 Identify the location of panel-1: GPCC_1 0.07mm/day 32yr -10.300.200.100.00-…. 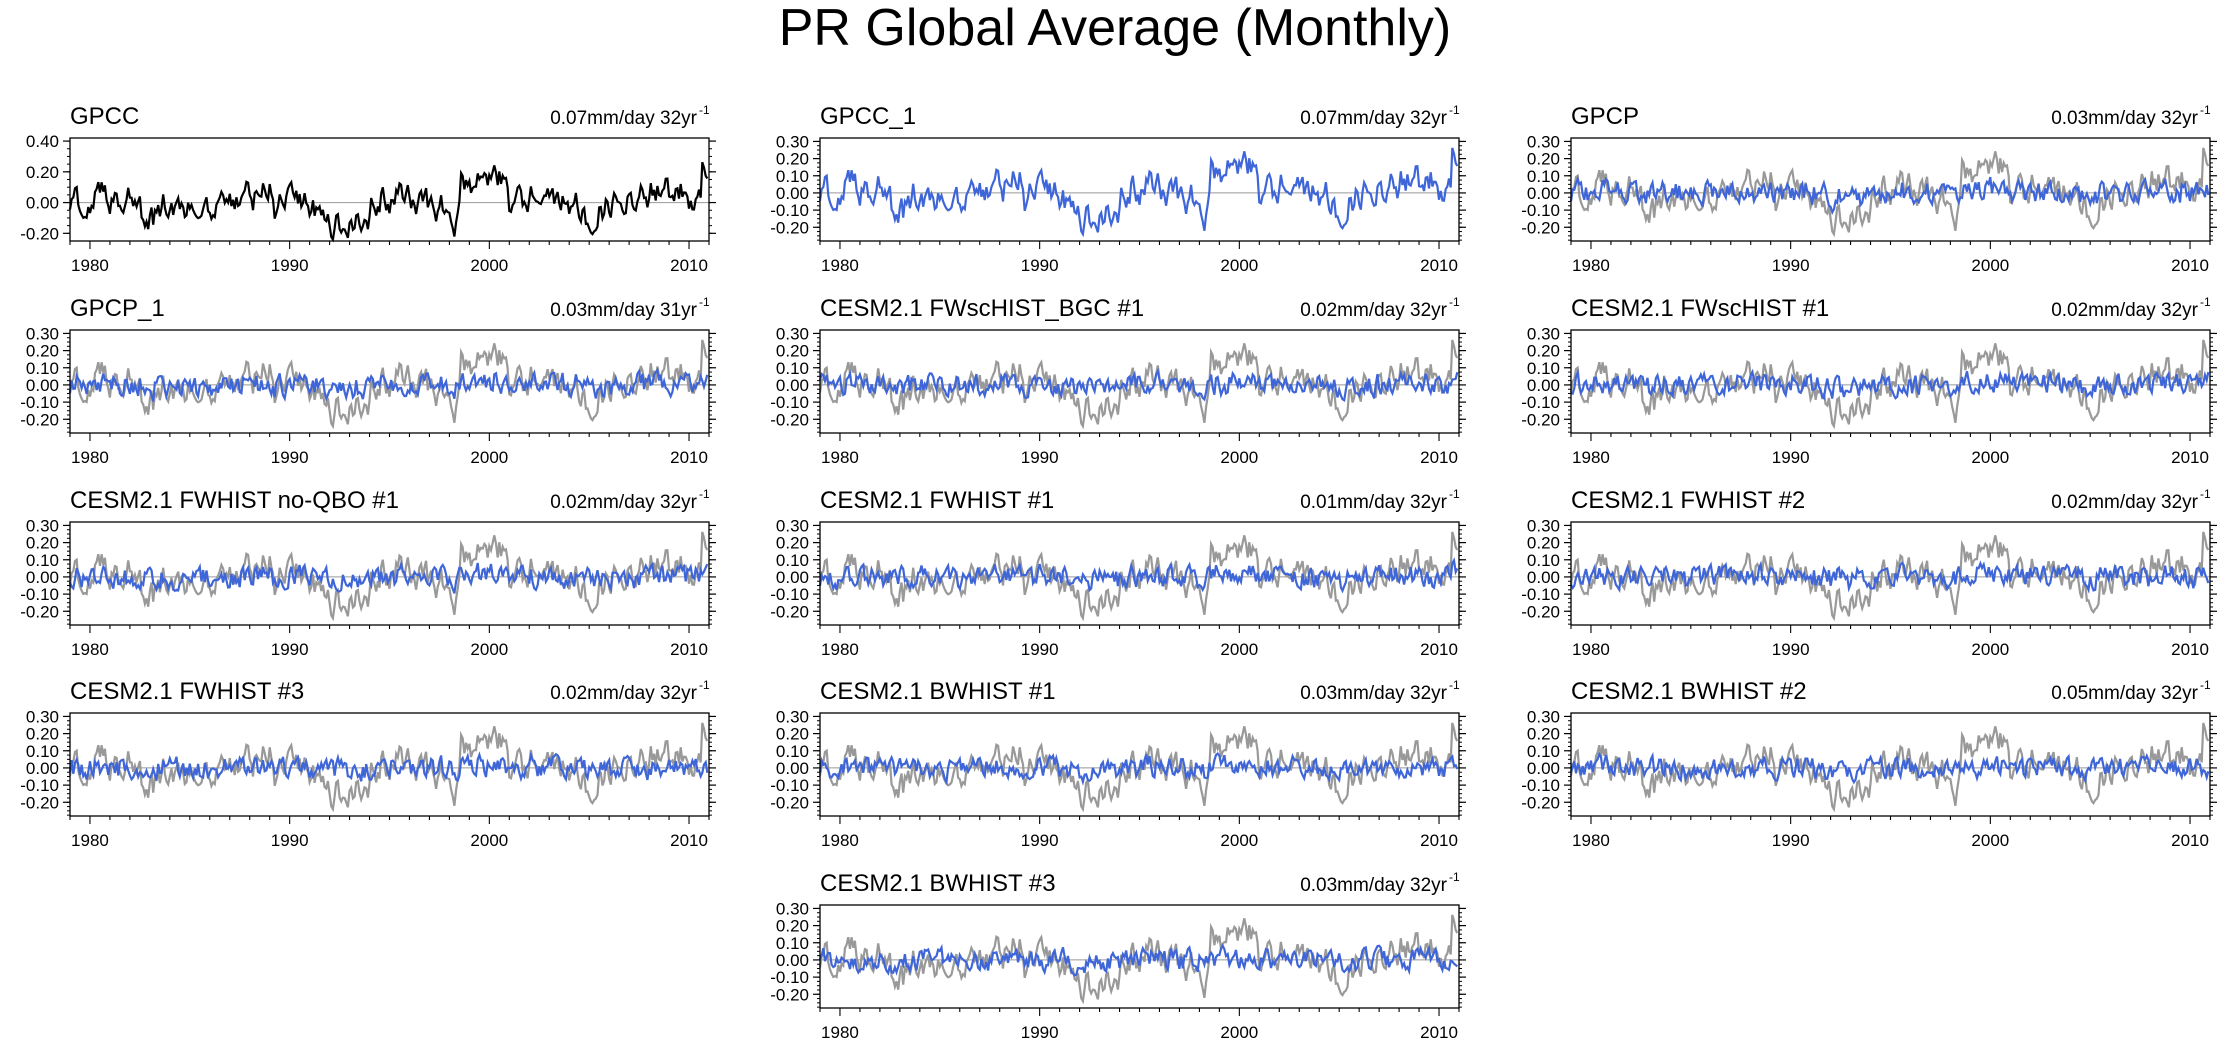
(1118, 189).